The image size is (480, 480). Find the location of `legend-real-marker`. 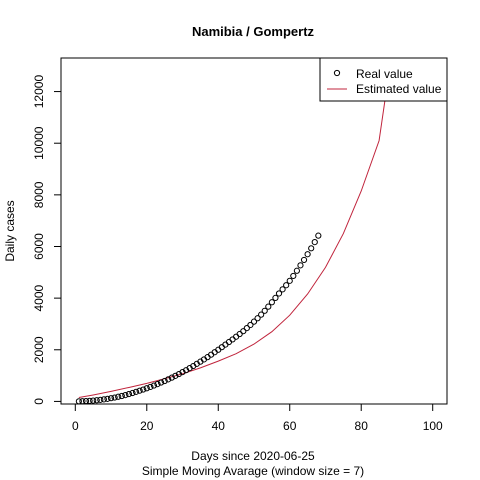

legend-real-marker is located at coordinates (337, 73).